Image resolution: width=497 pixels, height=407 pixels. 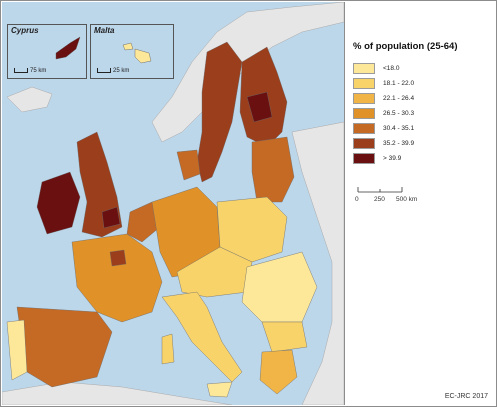 What do you see at coordinates (68, 48) in the screenshot?
I see `cyprus-shape` at bounding box center [68, 48].